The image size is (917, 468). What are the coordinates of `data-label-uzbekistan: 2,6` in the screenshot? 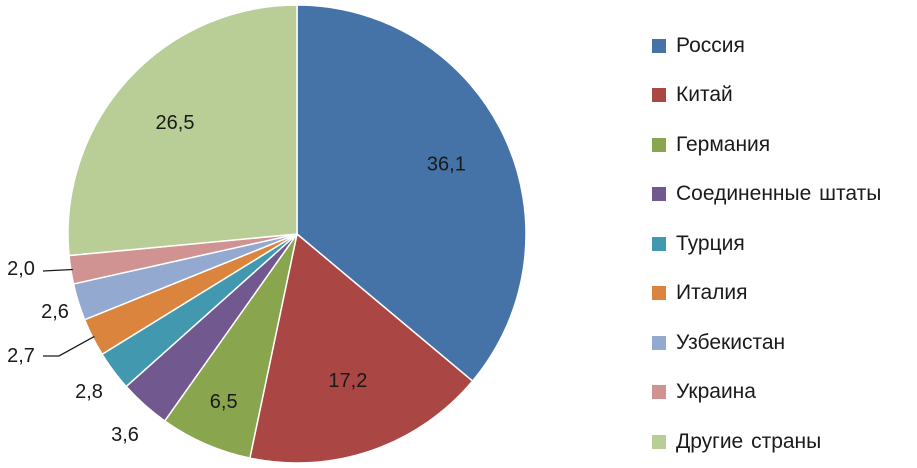 It's located at (55, 312).